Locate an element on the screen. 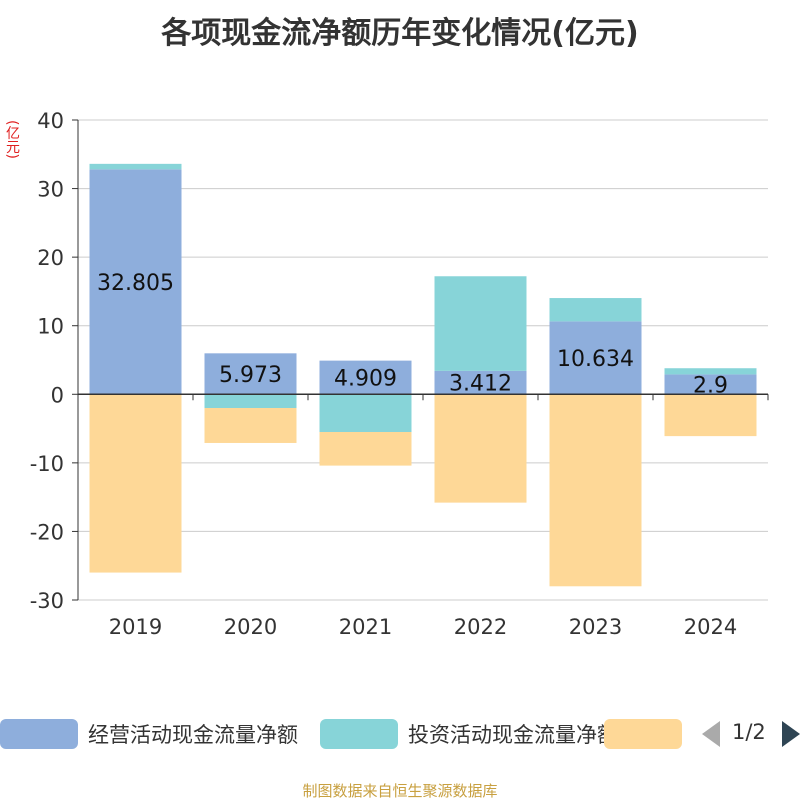  data-label-2023: 10.634 is located at coordinates (595, 359).